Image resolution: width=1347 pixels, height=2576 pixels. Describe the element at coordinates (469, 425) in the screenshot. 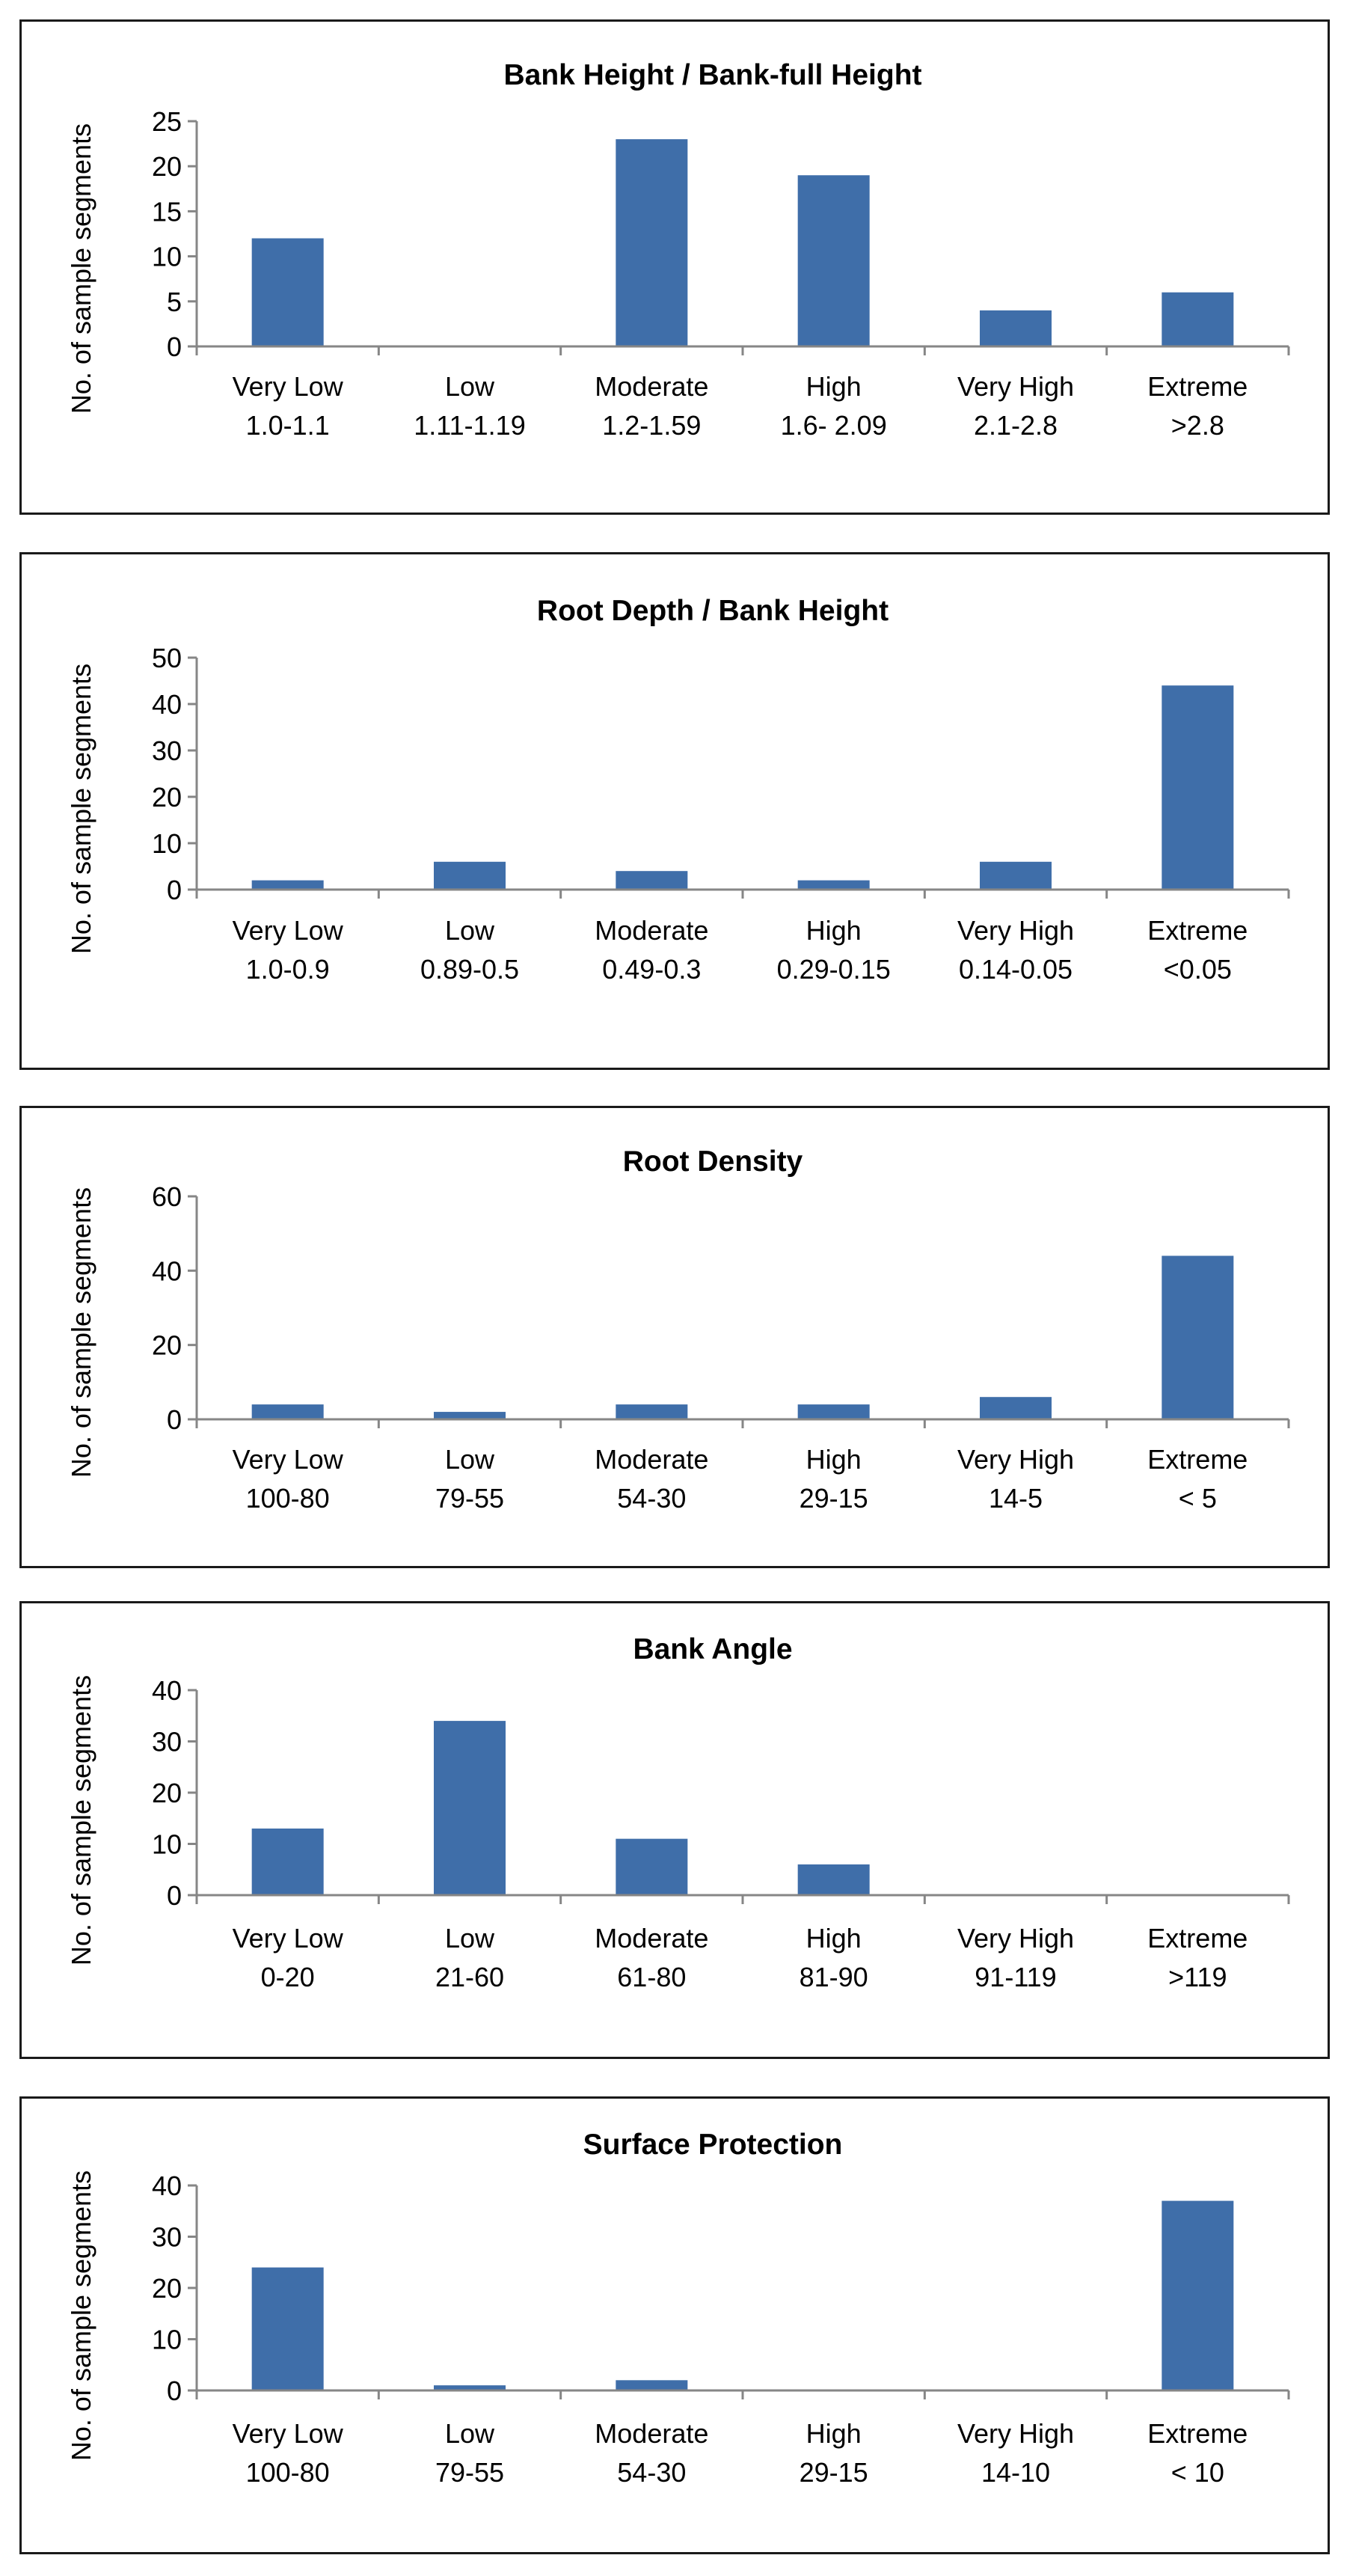

I see `category-range-label: 1.11-1.19` at that location.